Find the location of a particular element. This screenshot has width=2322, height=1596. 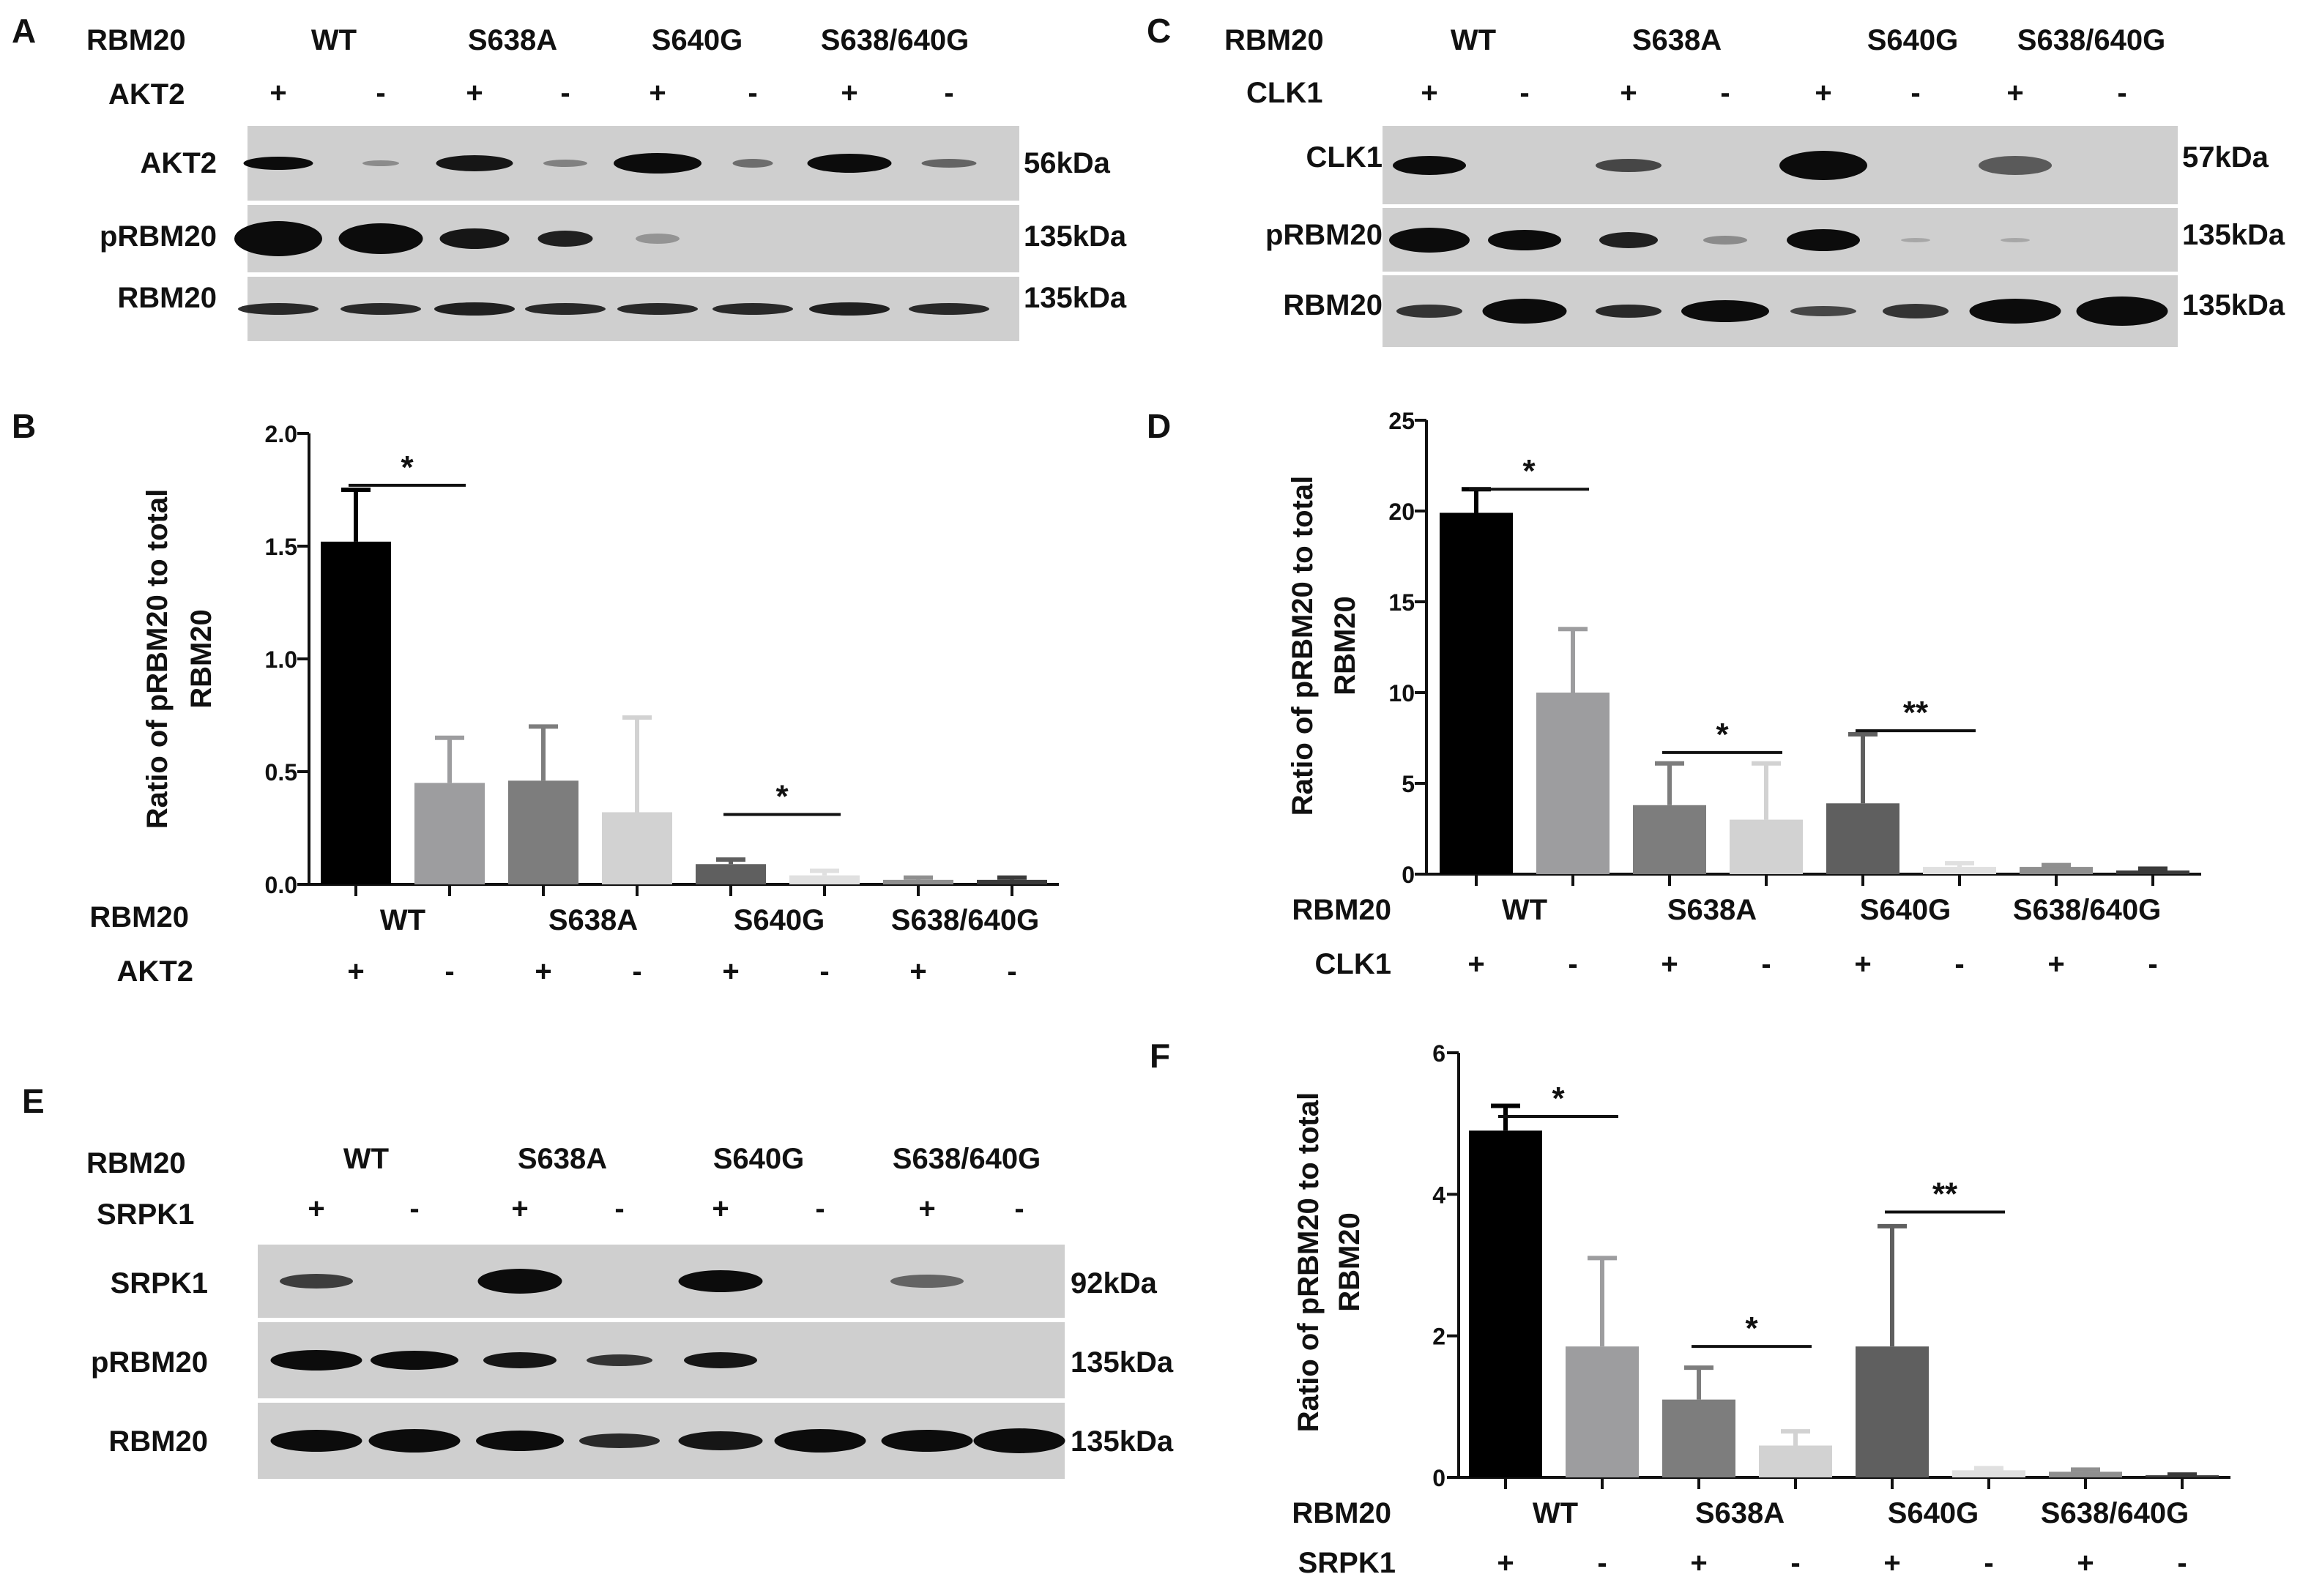

y-tick-label: 15 is located at coordinates (1401, 602).